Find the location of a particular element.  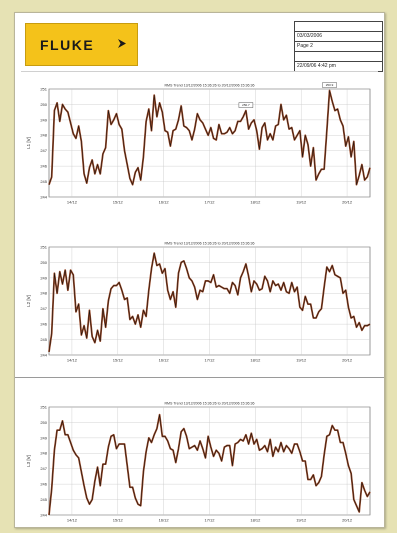

annotation-label: 250.9 is located at coordinates (330, 85).